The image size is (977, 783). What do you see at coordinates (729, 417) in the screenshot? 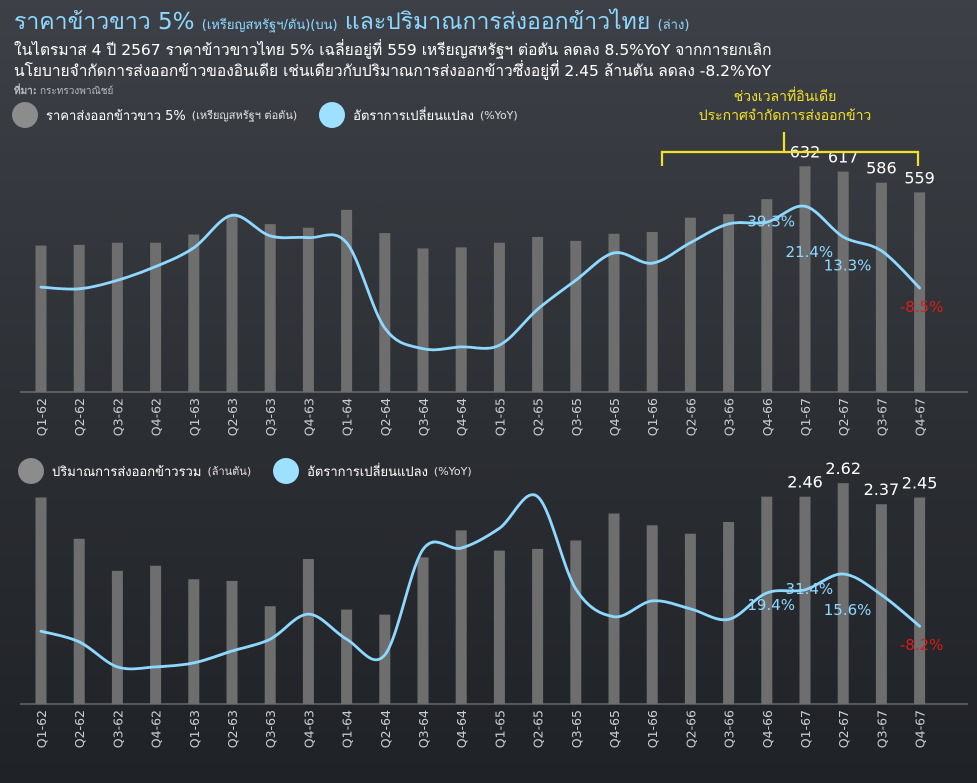
I see `price-tick-label-Q3-66: Q3-66` at bounding box center [729, 417].